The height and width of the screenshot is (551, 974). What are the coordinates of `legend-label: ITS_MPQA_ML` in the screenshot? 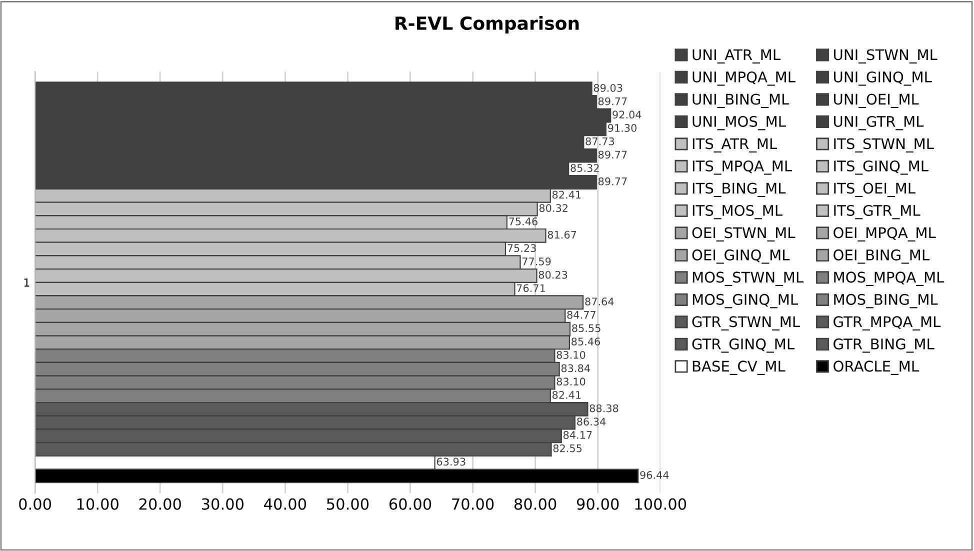 It's located at (742, 167).